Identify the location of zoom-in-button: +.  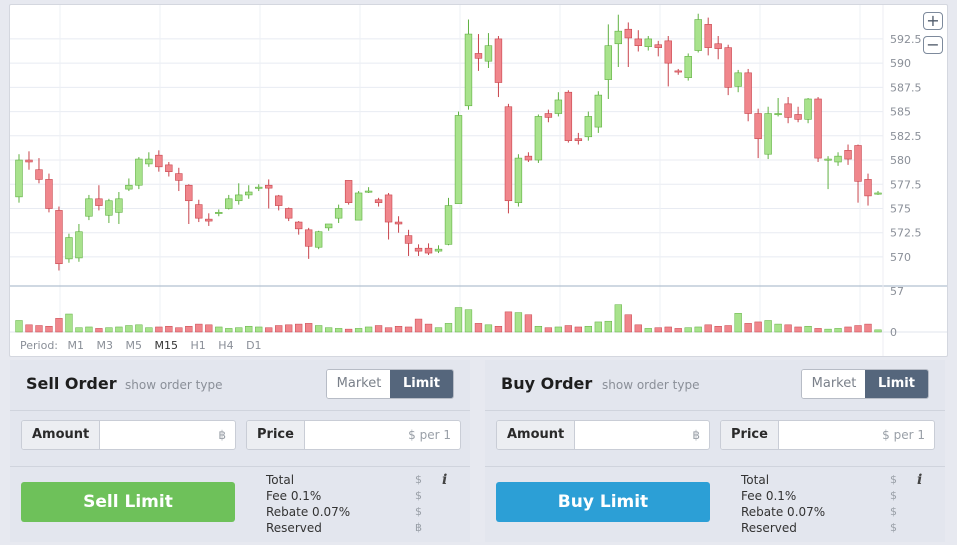
(933, 21).